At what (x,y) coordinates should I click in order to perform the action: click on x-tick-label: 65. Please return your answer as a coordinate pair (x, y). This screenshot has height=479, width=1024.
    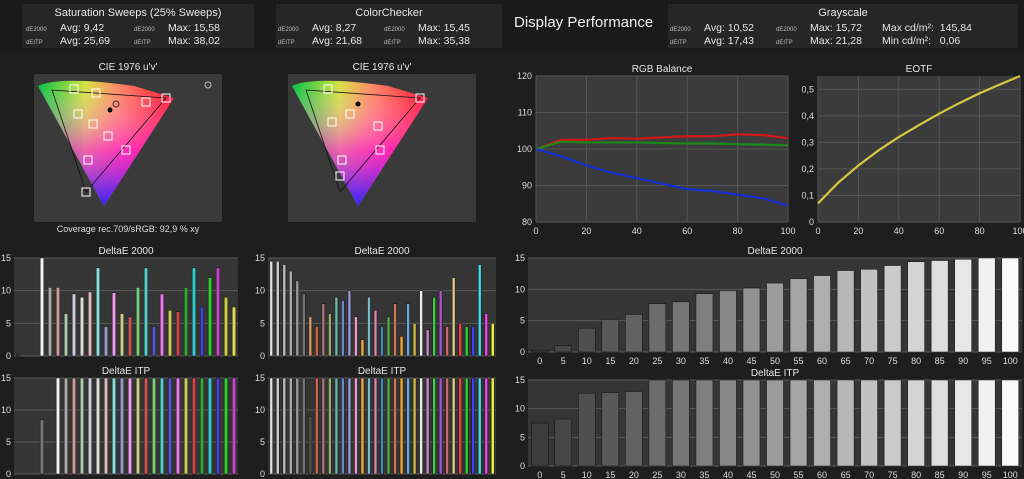
    Looking at the image, I should click on (846, 361).